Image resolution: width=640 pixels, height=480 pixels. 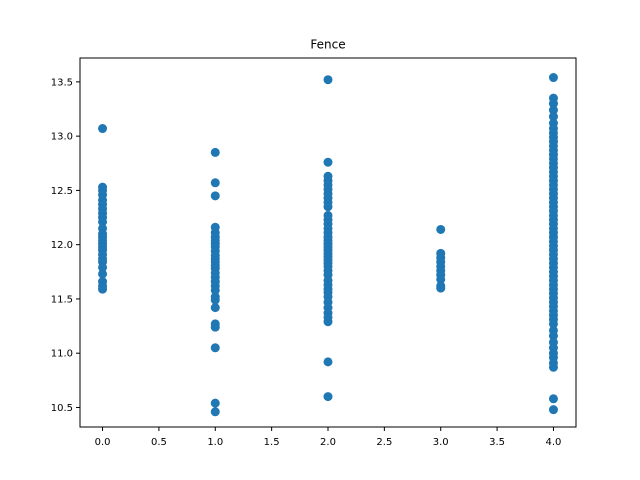 I want to click on y-tick-label: 10.5, so click(x=62, y=408).